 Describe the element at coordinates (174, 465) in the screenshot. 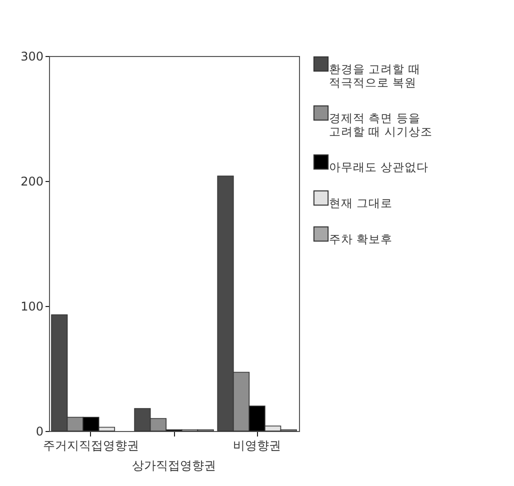

I see `x-tick-label: 상가직접영향권` at that location.